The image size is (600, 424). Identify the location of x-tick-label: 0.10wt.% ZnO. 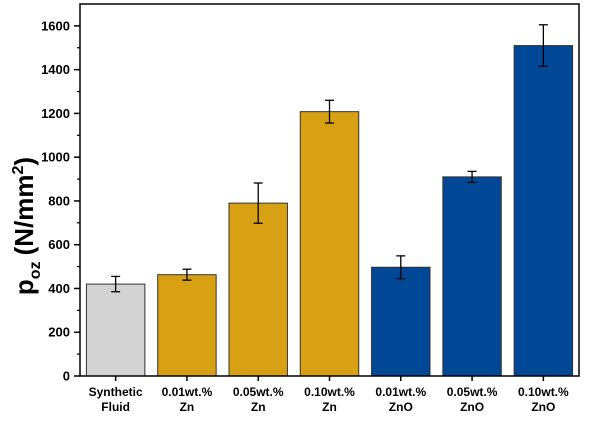
(543, 399).